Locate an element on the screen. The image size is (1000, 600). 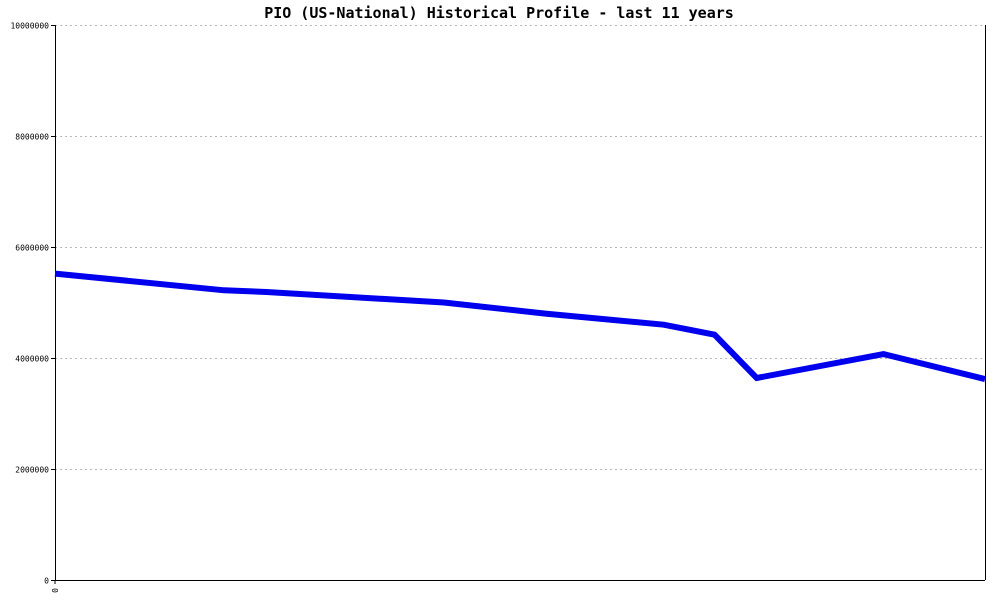
y-tick-label: 6000000 is located at coordinates (32, 248).